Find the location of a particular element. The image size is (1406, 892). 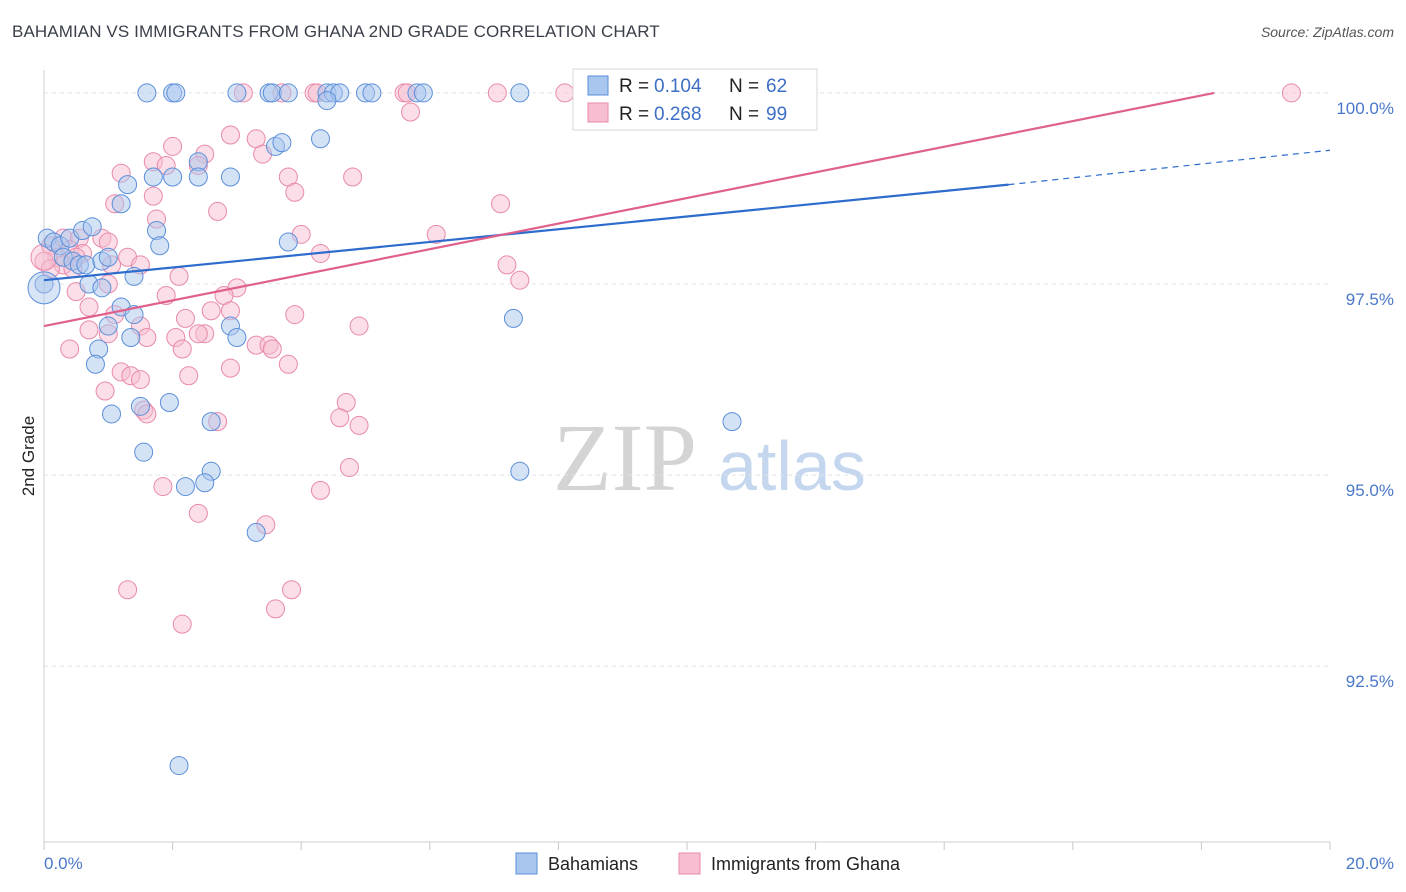

x-tick-label-min: 0.0% is located at coordinates (63, 863).